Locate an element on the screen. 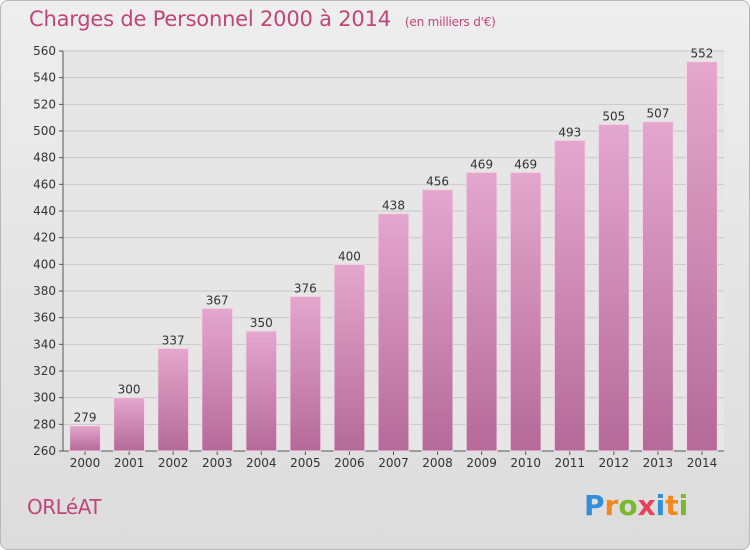 The image size is (750, 550). y-tick-label: 340 is located at coordinates (44, 344).